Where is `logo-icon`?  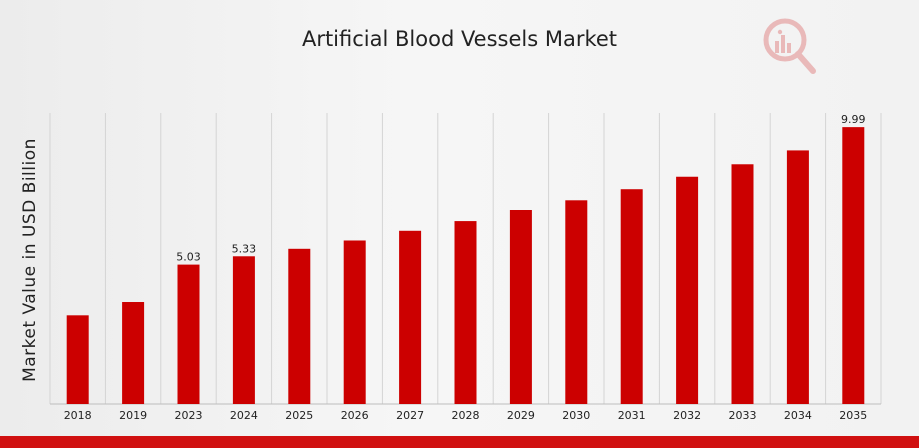 logo-icon is located at coordinates (790, 48).